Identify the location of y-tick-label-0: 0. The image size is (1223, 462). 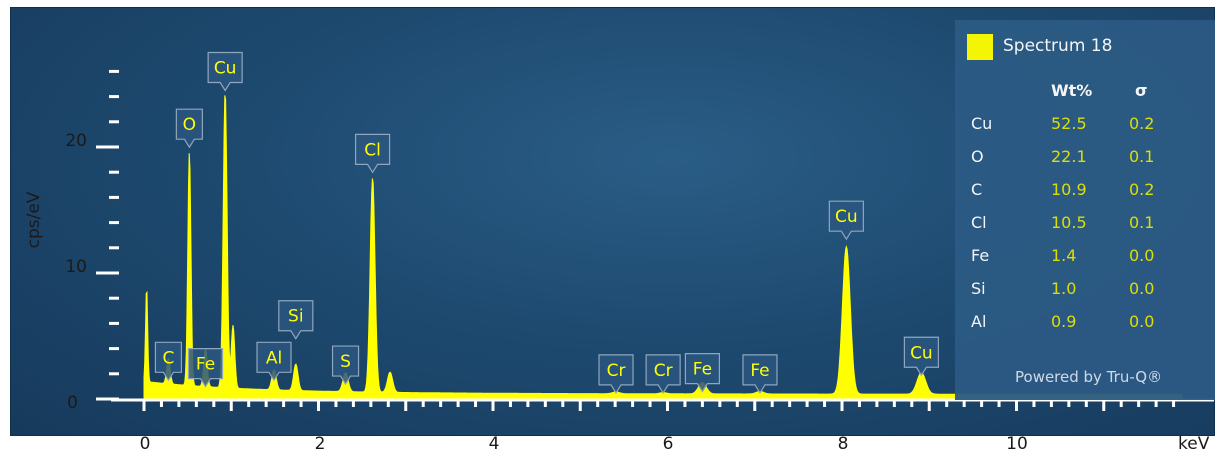
(72, 403).